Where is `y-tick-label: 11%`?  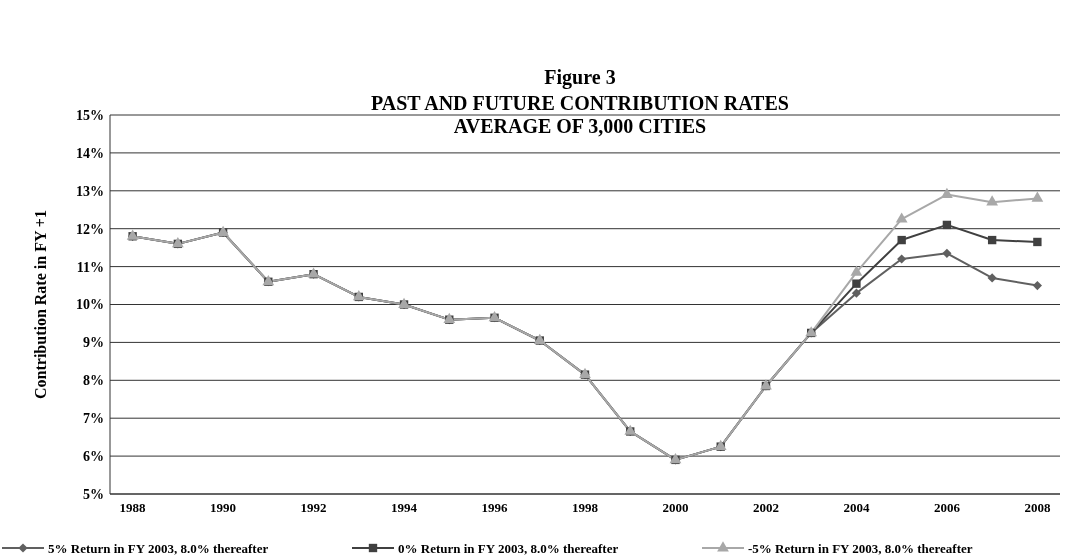 y-tick-label: 11% is located at coordinates (90, 267).